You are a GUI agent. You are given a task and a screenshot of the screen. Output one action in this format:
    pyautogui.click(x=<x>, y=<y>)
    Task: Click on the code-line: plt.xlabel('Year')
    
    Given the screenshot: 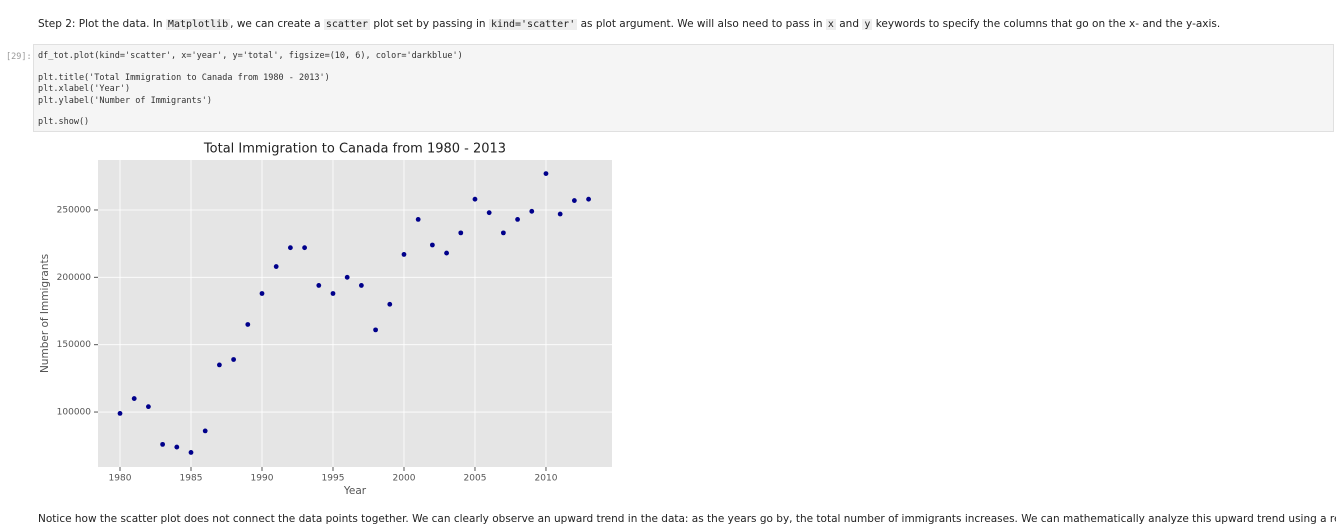 What is the action you would take?
    pyautogui.click(x=84, y=89)
    